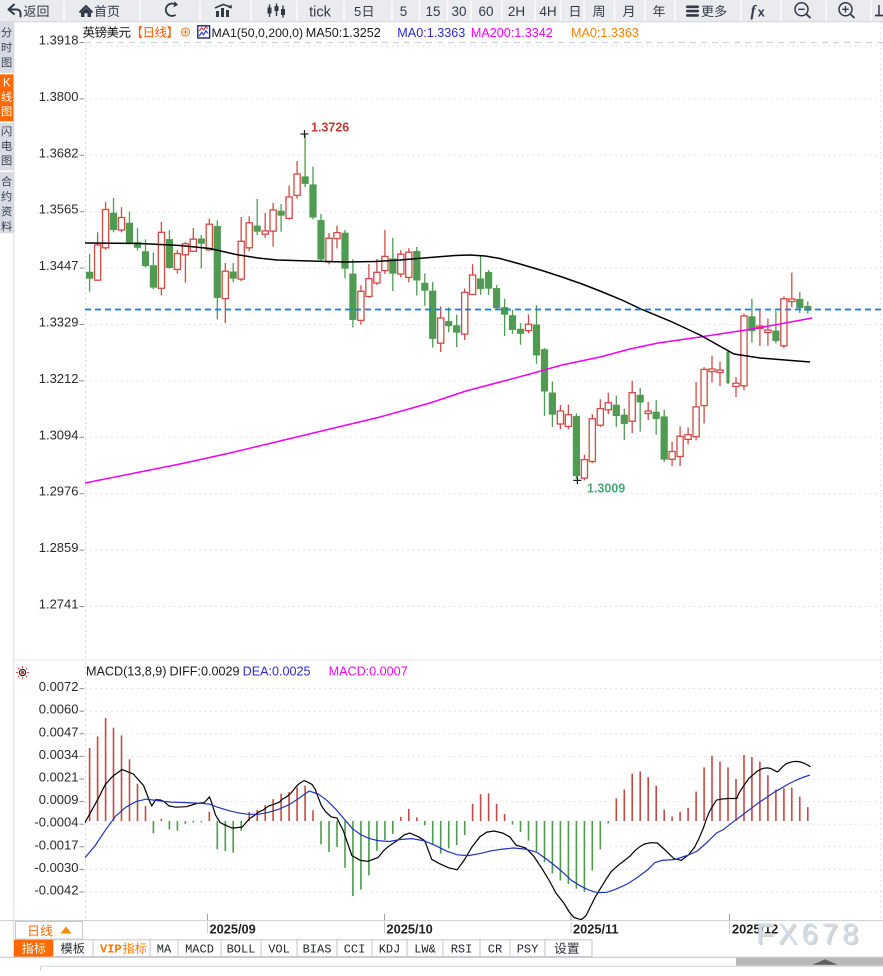 The height and width of the screenshot is (976, 883). I want to click on svg-text: tick, so click(320, 13).